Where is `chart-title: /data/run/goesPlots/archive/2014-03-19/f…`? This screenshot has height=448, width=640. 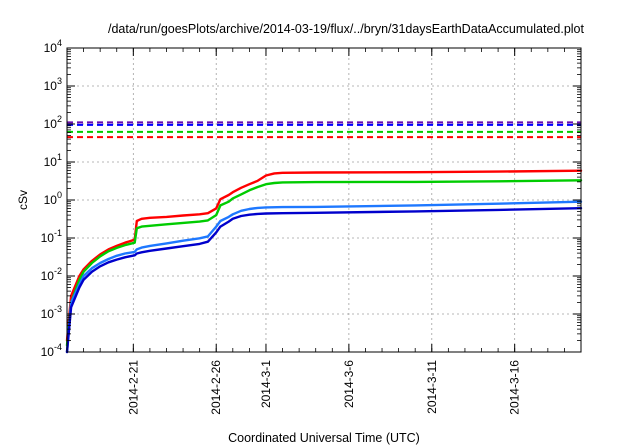
chart-title: /data/run/goesPlots/archive/2014-03-19/f… is located at coordinates (346, 29).